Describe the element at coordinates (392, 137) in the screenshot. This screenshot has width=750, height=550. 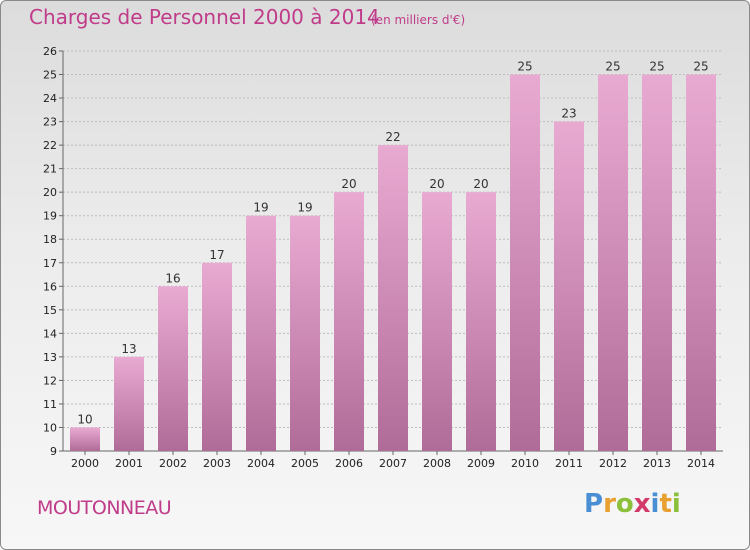
I see `data-label: 22` at that location.